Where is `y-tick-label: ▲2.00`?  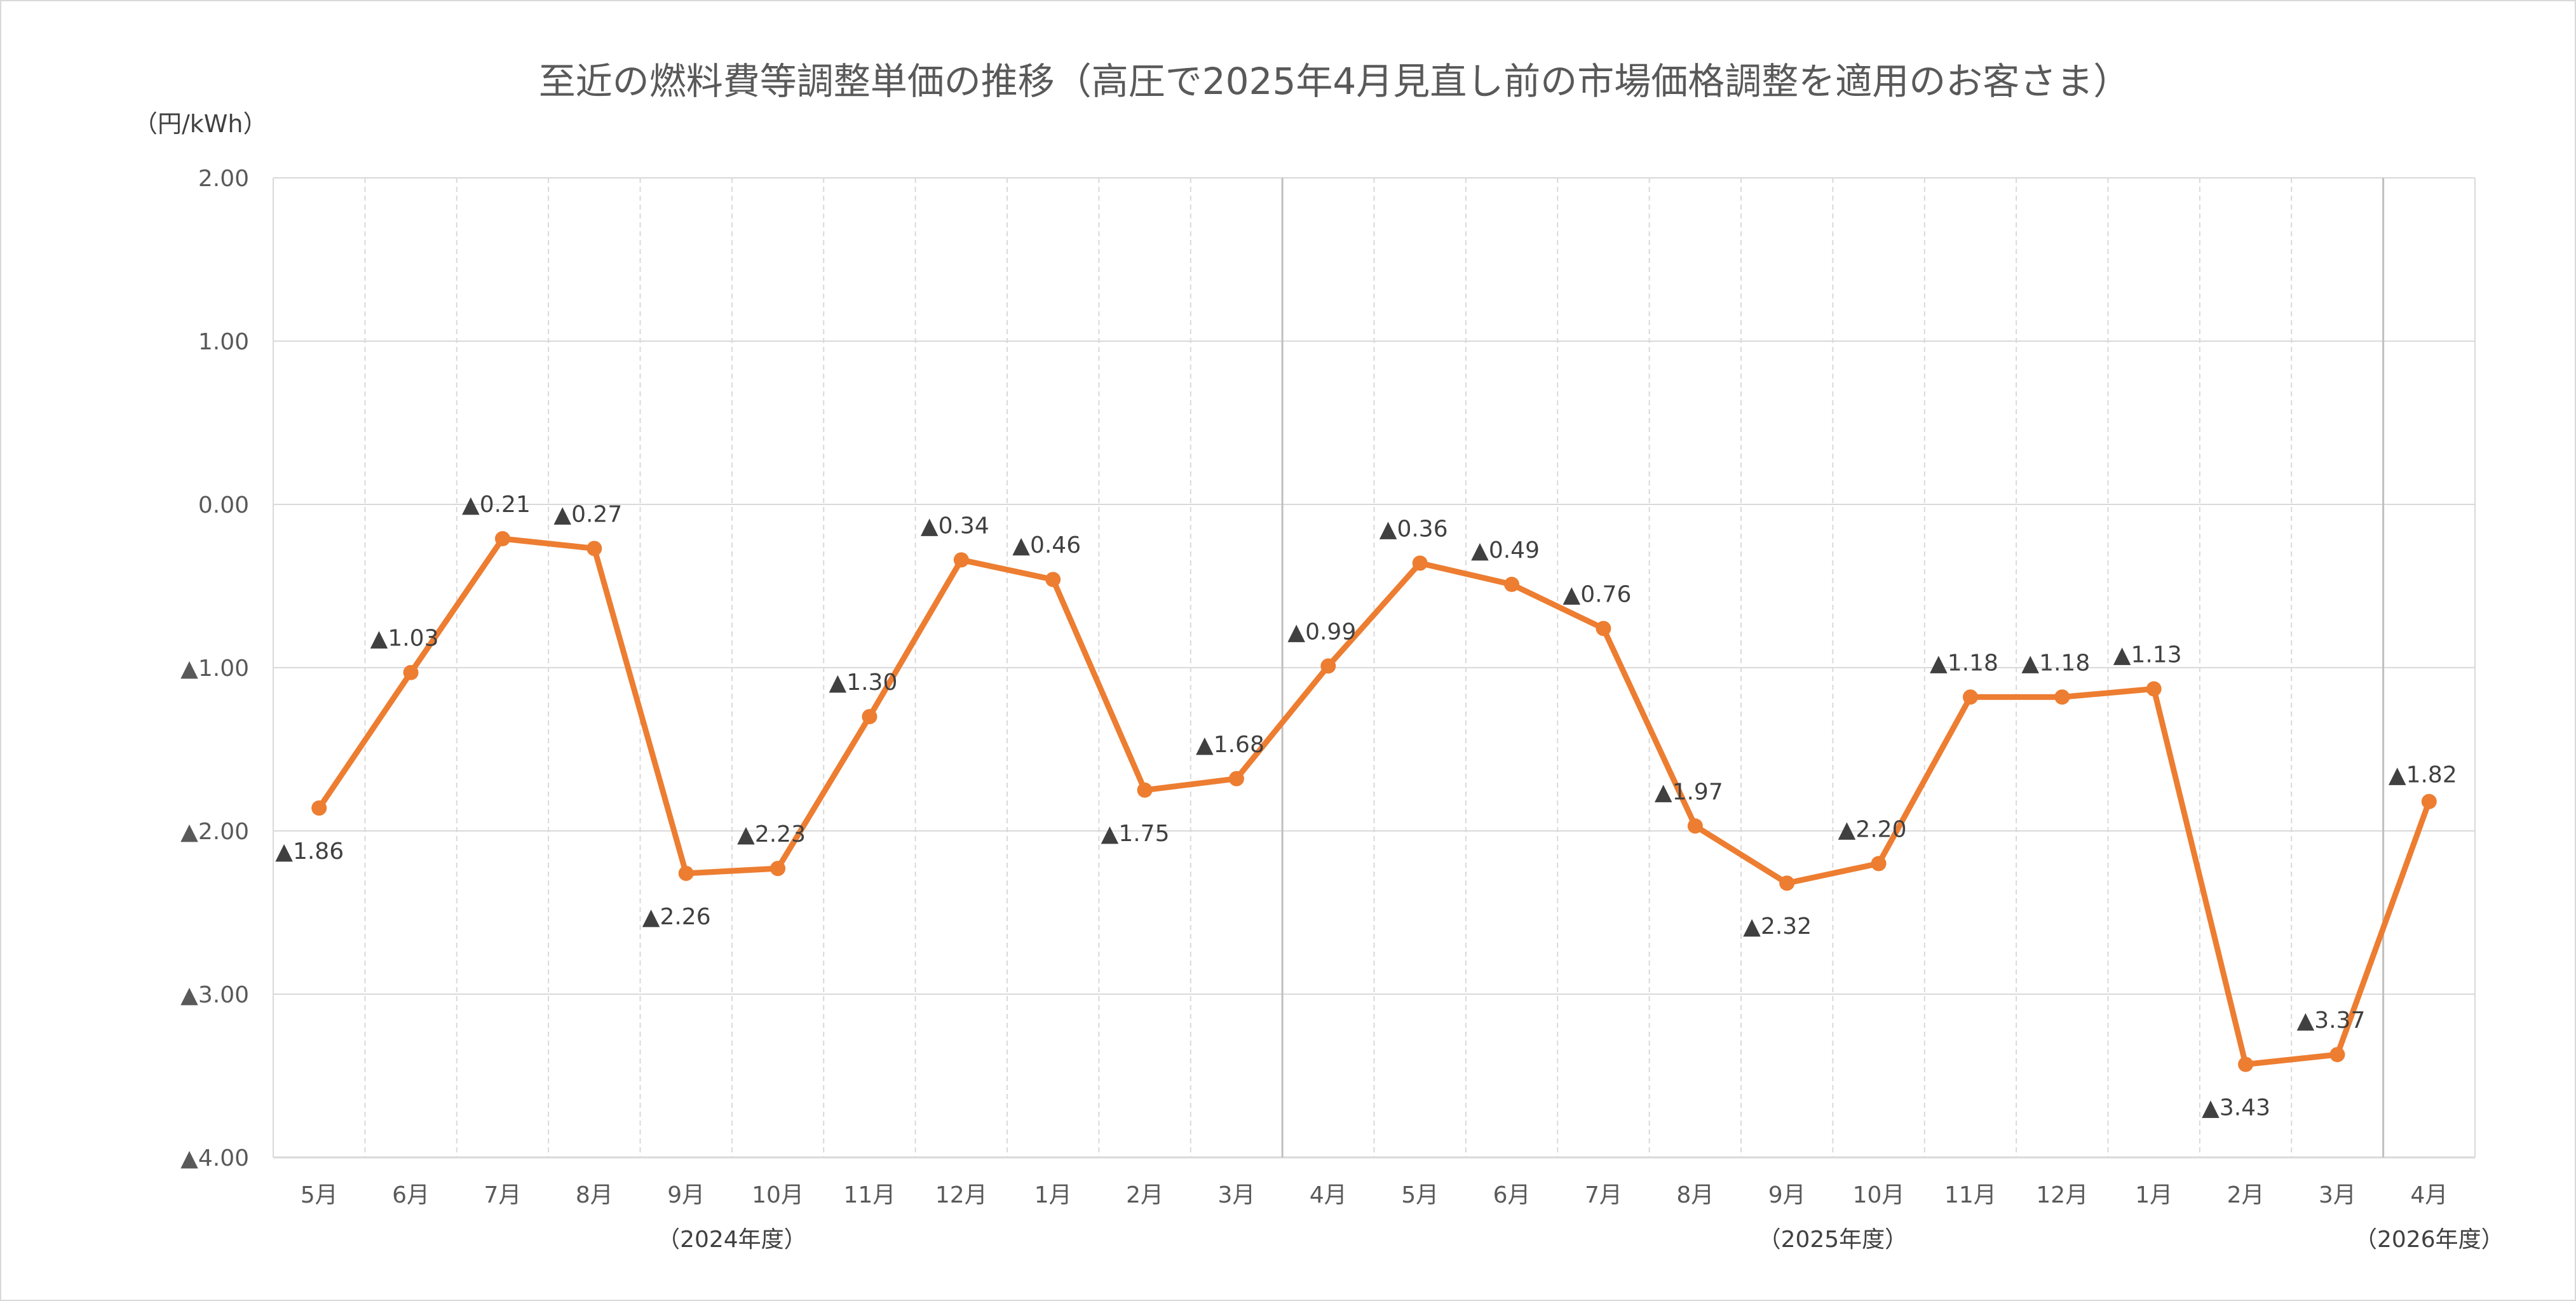 y-tick-label: ▲2.00 is located at coordinates (214, 832).